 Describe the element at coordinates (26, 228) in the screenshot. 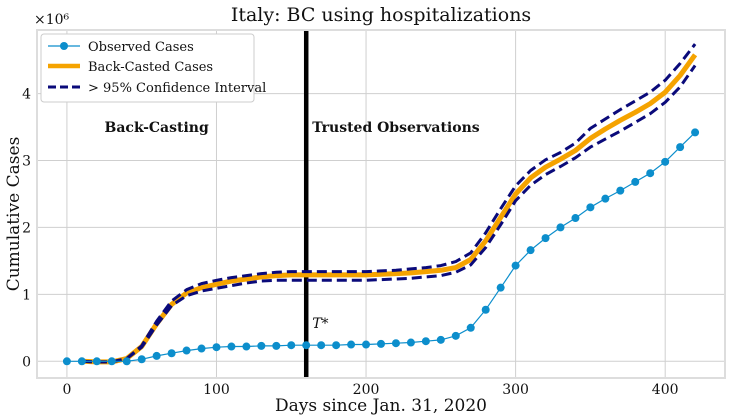

I see `y-tick-label-2: 2` at that location.